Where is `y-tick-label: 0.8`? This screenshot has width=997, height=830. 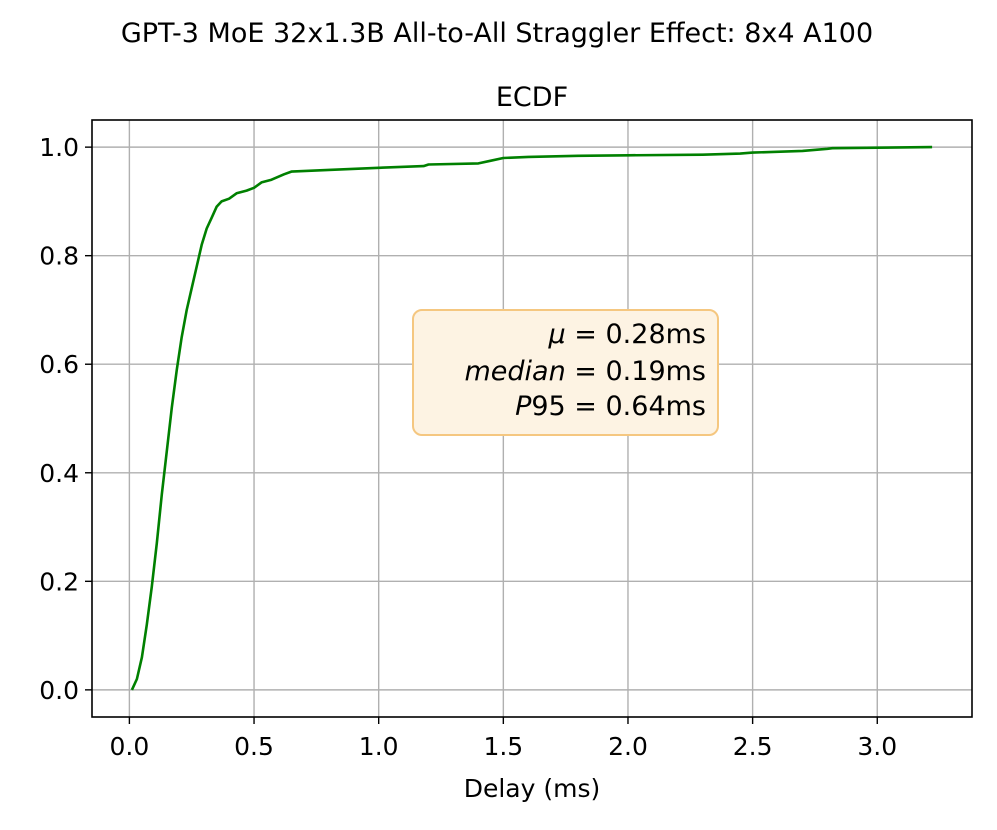
y-tick-label: 0.8 is located at coordinates (59, 256).